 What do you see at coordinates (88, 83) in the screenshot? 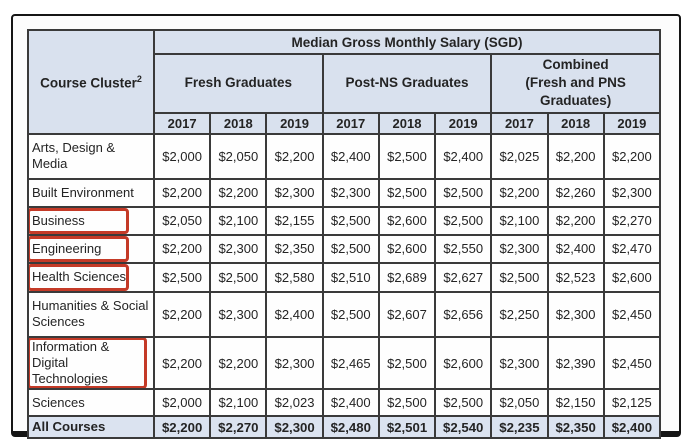
I see `course-cluster-label: Course Cluster` at bounding box center [88, 83].